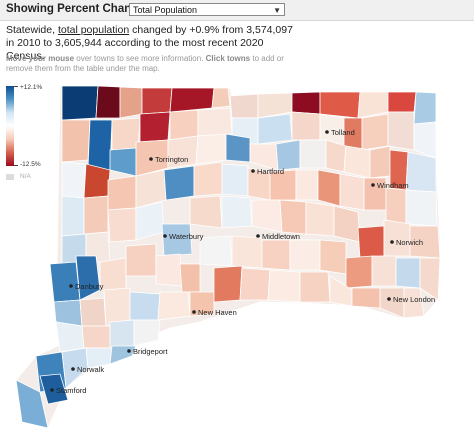 This screenshot has height=432, width=474. I want to click on city-label-new-haven: New Haven, so click(217, 312).